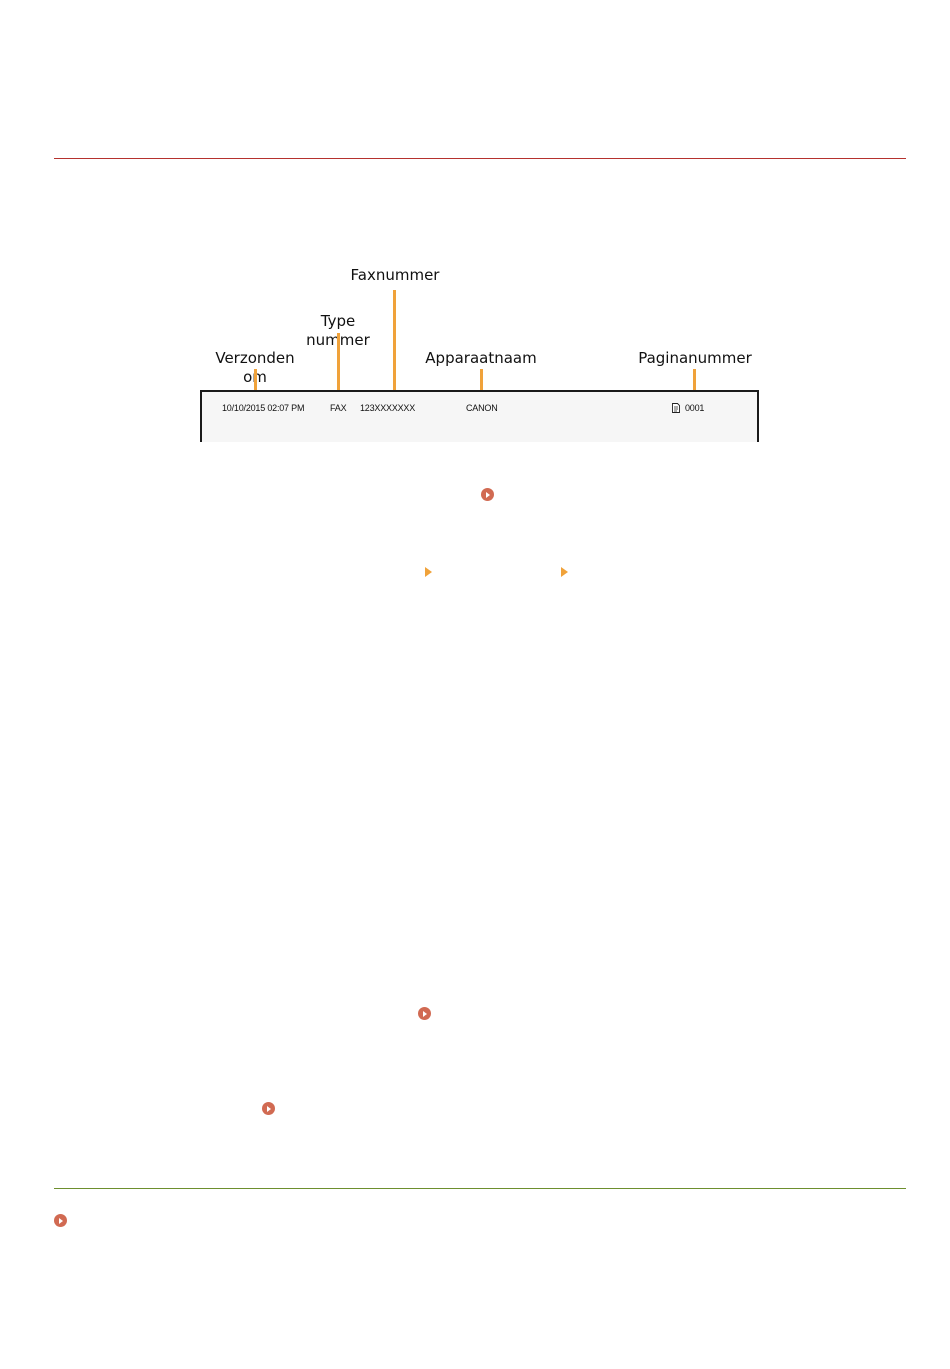 The image size is (950, 1369). What do you see at coordinates (479, 416) in the screenshot?
I see `fax-header-preview` at bounding box center [479, 416].